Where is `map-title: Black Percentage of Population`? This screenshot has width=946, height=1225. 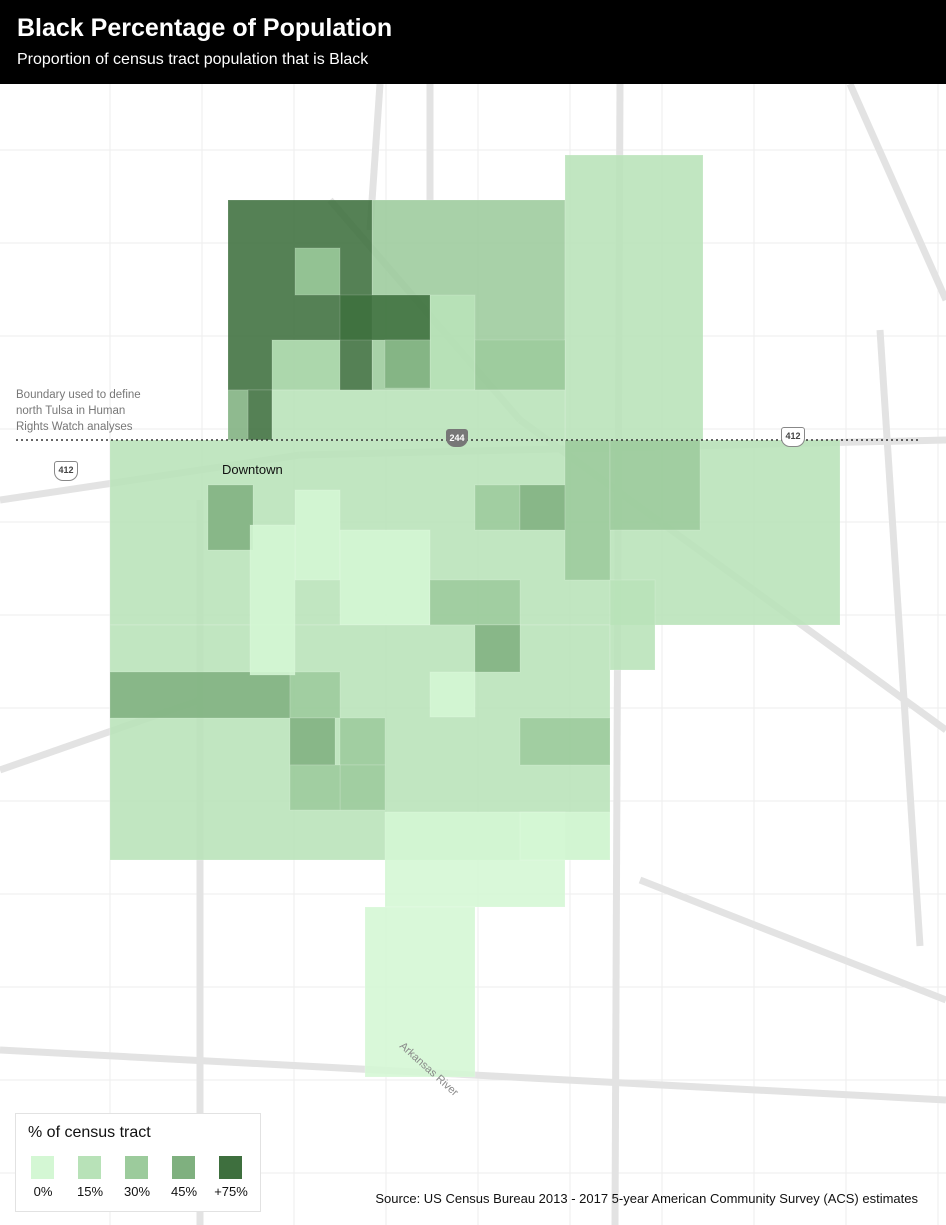
map-title: Black Percentage of Population is located at coordinates (205, 28).